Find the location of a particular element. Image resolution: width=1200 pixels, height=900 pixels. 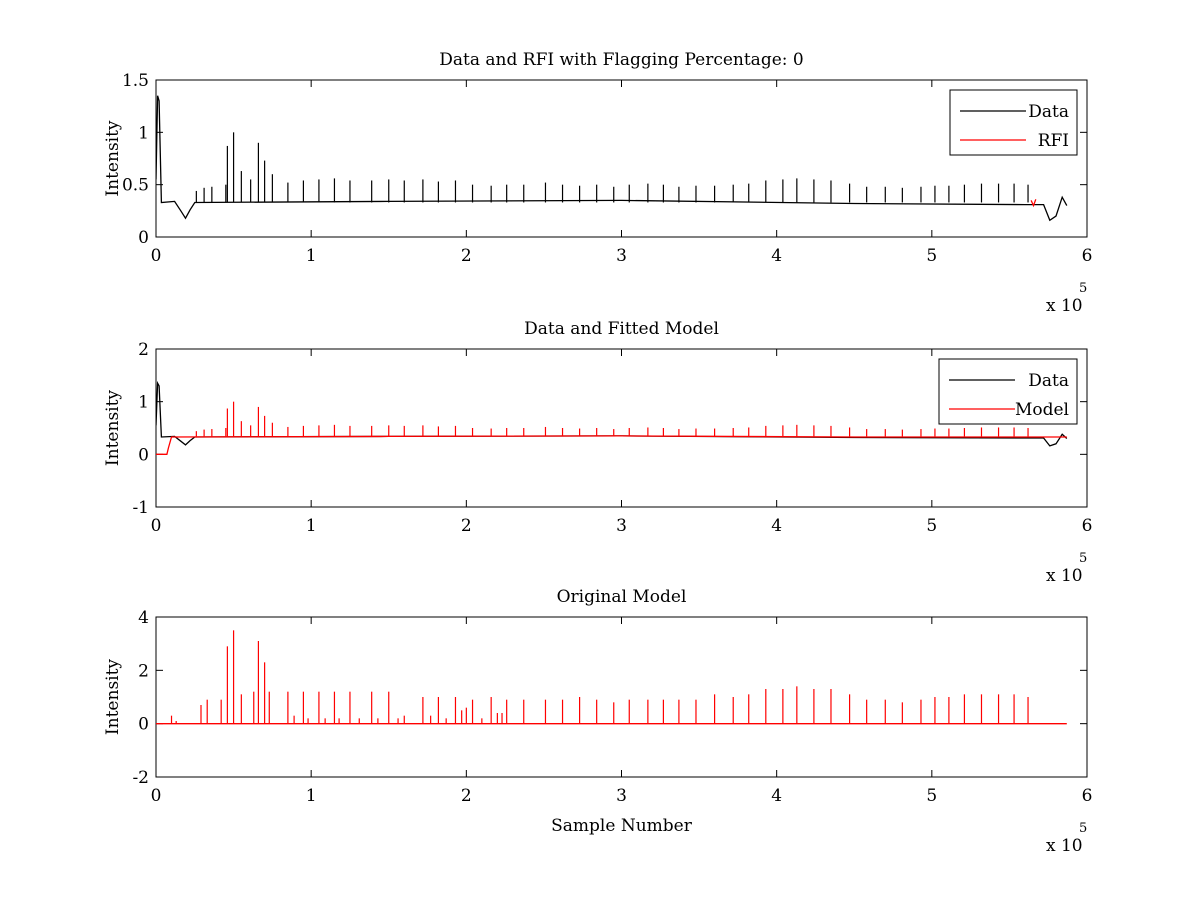

y-tick-label: -1 is located at coordinates (140, 508).